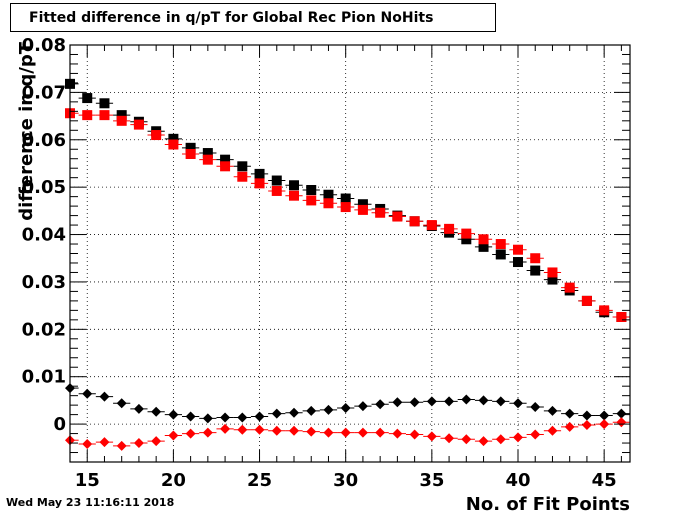 The height and width of the screenshot is (514, 700). I want to click on x-tick-label: 15, so click(87, 480).